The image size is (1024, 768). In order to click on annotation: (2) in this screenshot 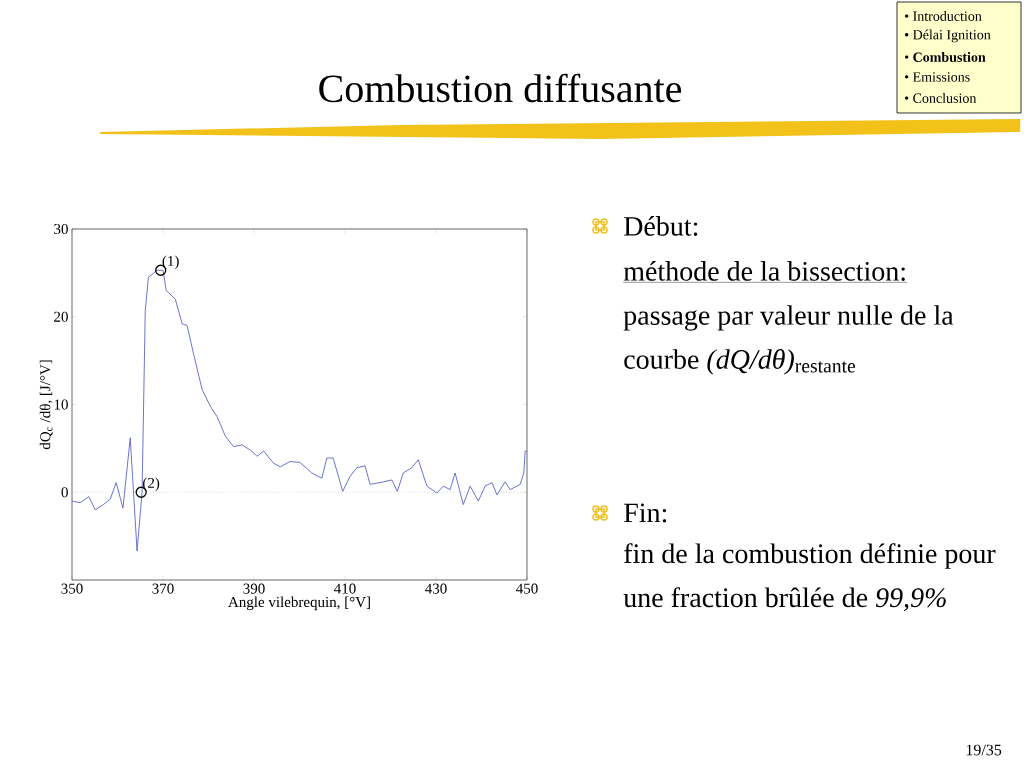, I will do `click(151, 484)`.